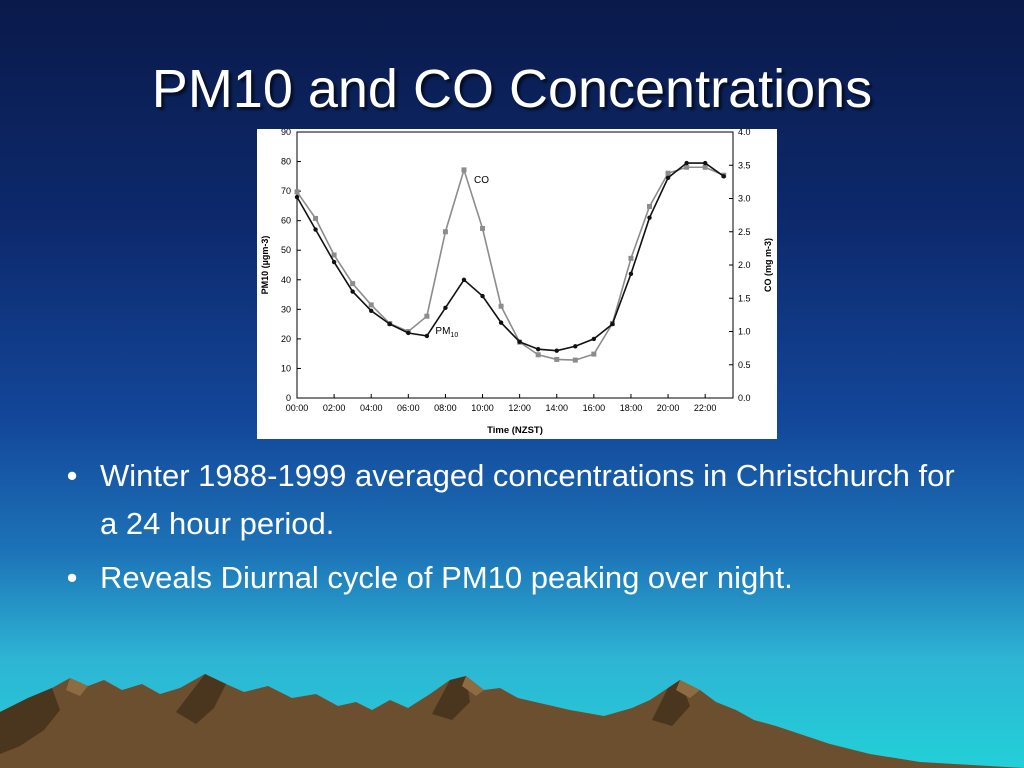 The width and height of the screenshot is (1024, 768). Describe the element at coordinates (297, 408) in the screenshot. I see `x-tick-label: 00:00` at that location.